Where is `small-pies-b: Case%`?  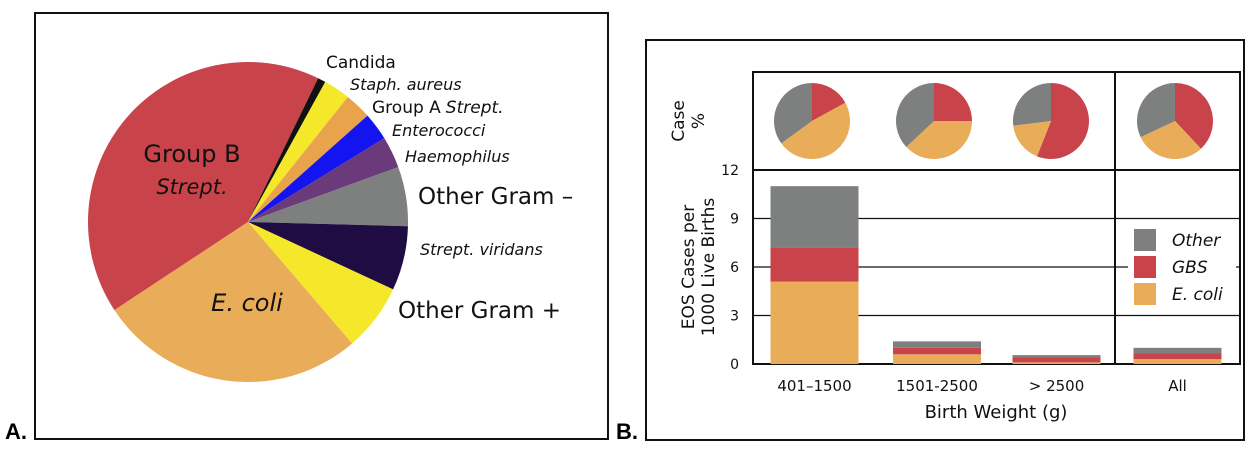 small-pies-b: Case% is located at coordinates (941, 121).